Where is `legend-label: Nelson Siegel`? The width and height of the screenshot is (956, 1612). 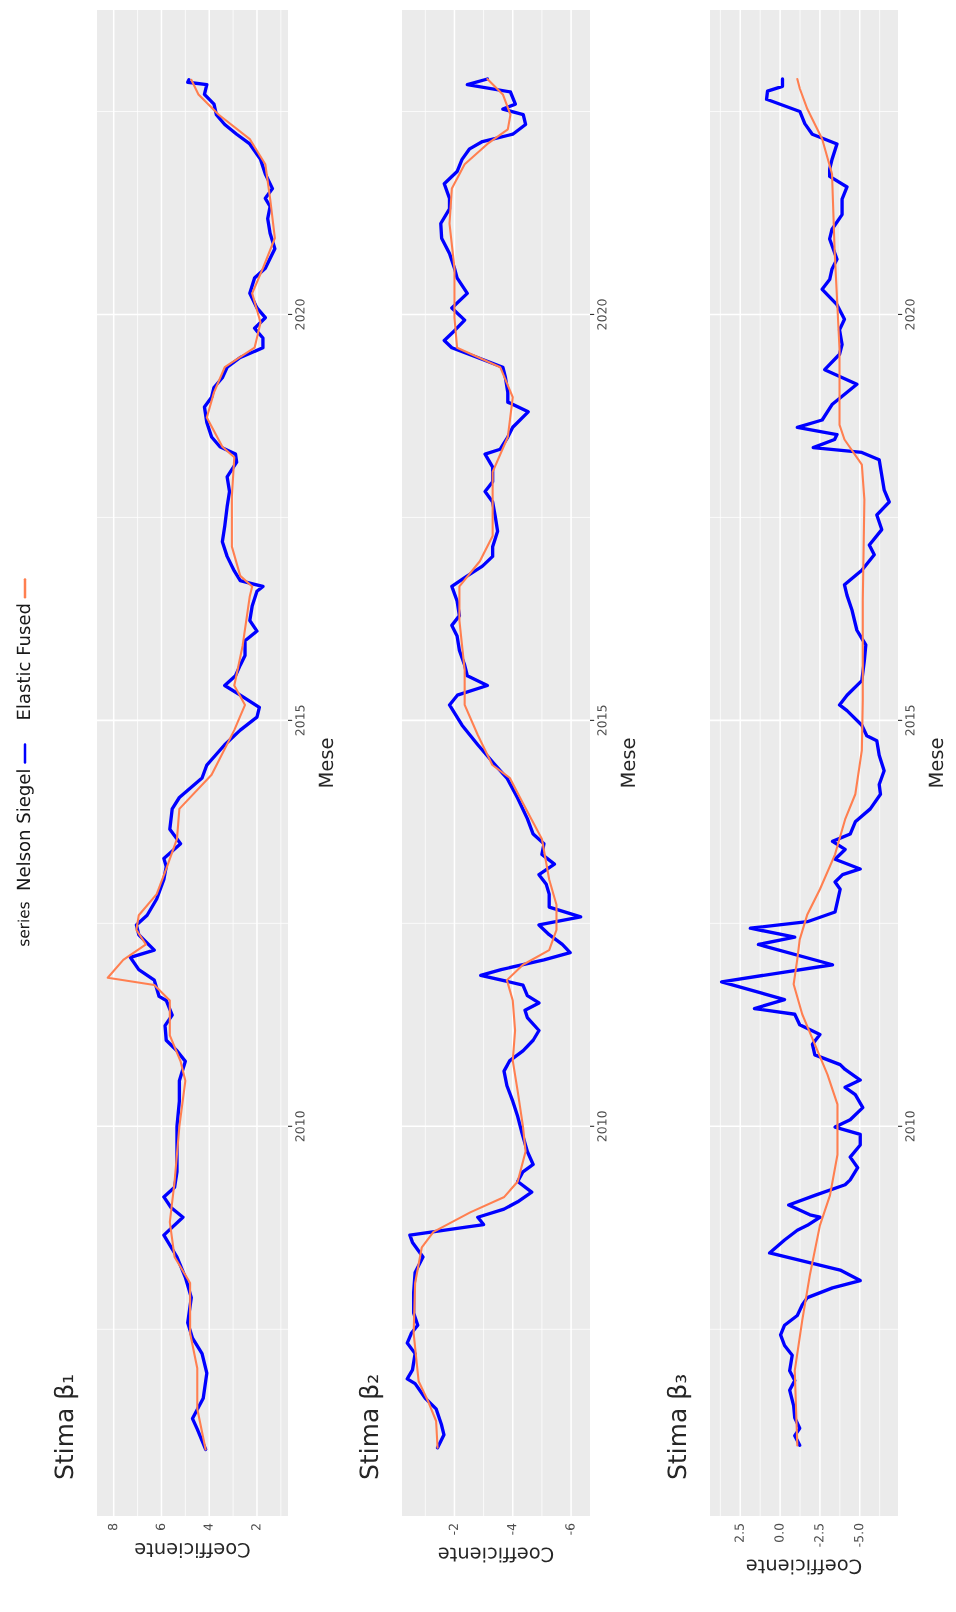 legend-label: Nelson Siegel is located at coordinates (25, 830).